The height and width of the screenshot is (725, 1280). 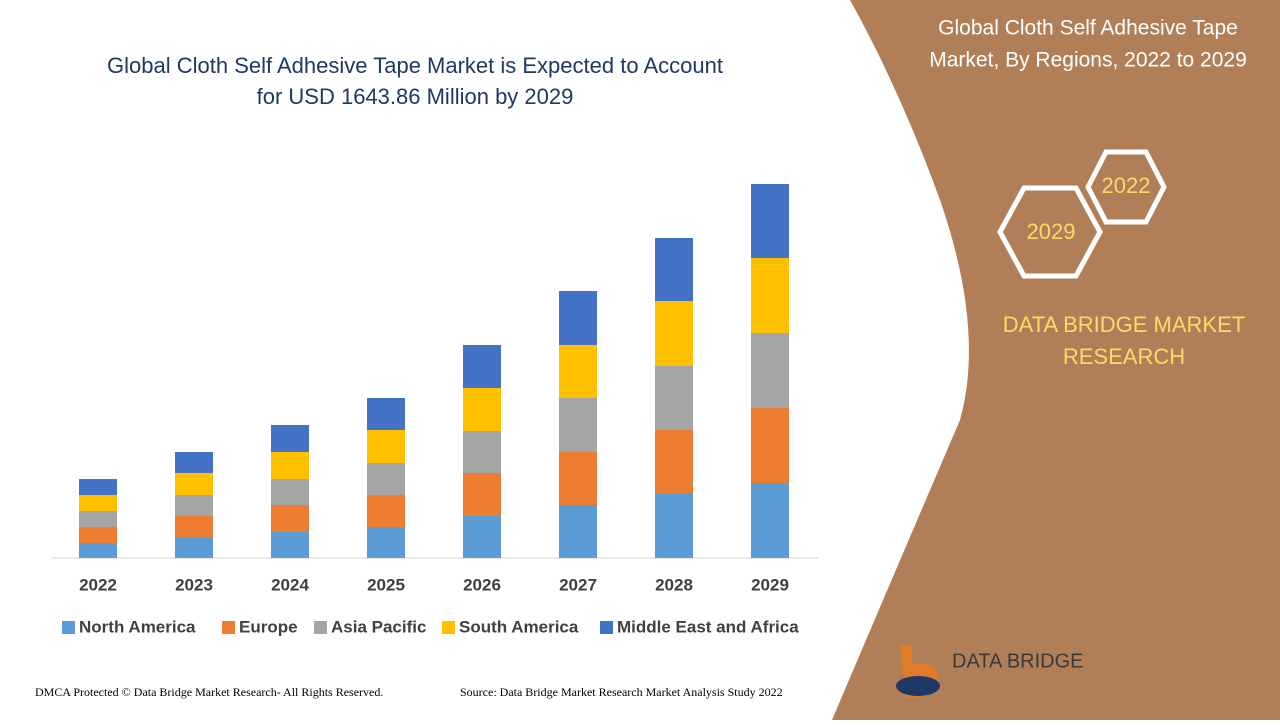 I want to click on legend-label: South America, so click(x=519, y=626).